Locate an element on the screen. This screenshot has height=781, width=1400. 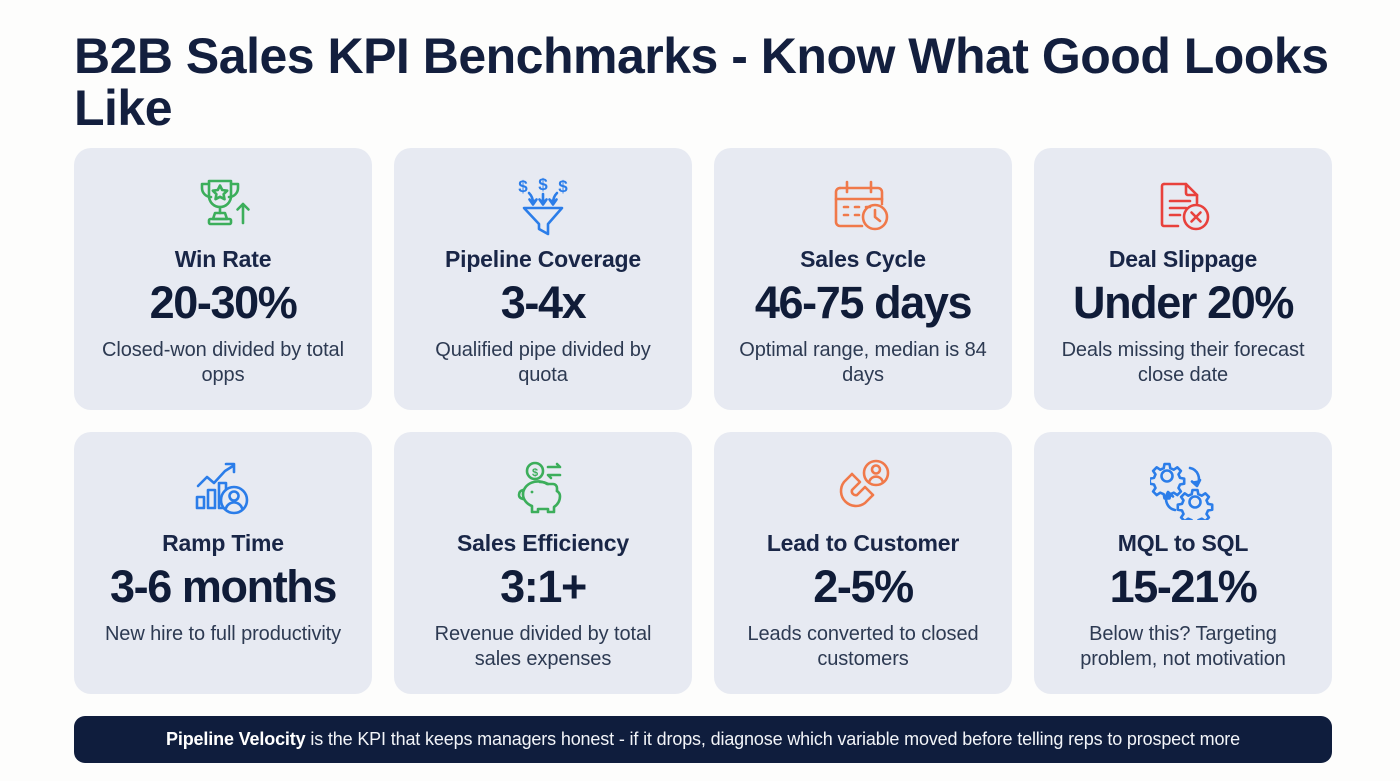
kpi-value: 2-5% is located at coordinates (863, 587).